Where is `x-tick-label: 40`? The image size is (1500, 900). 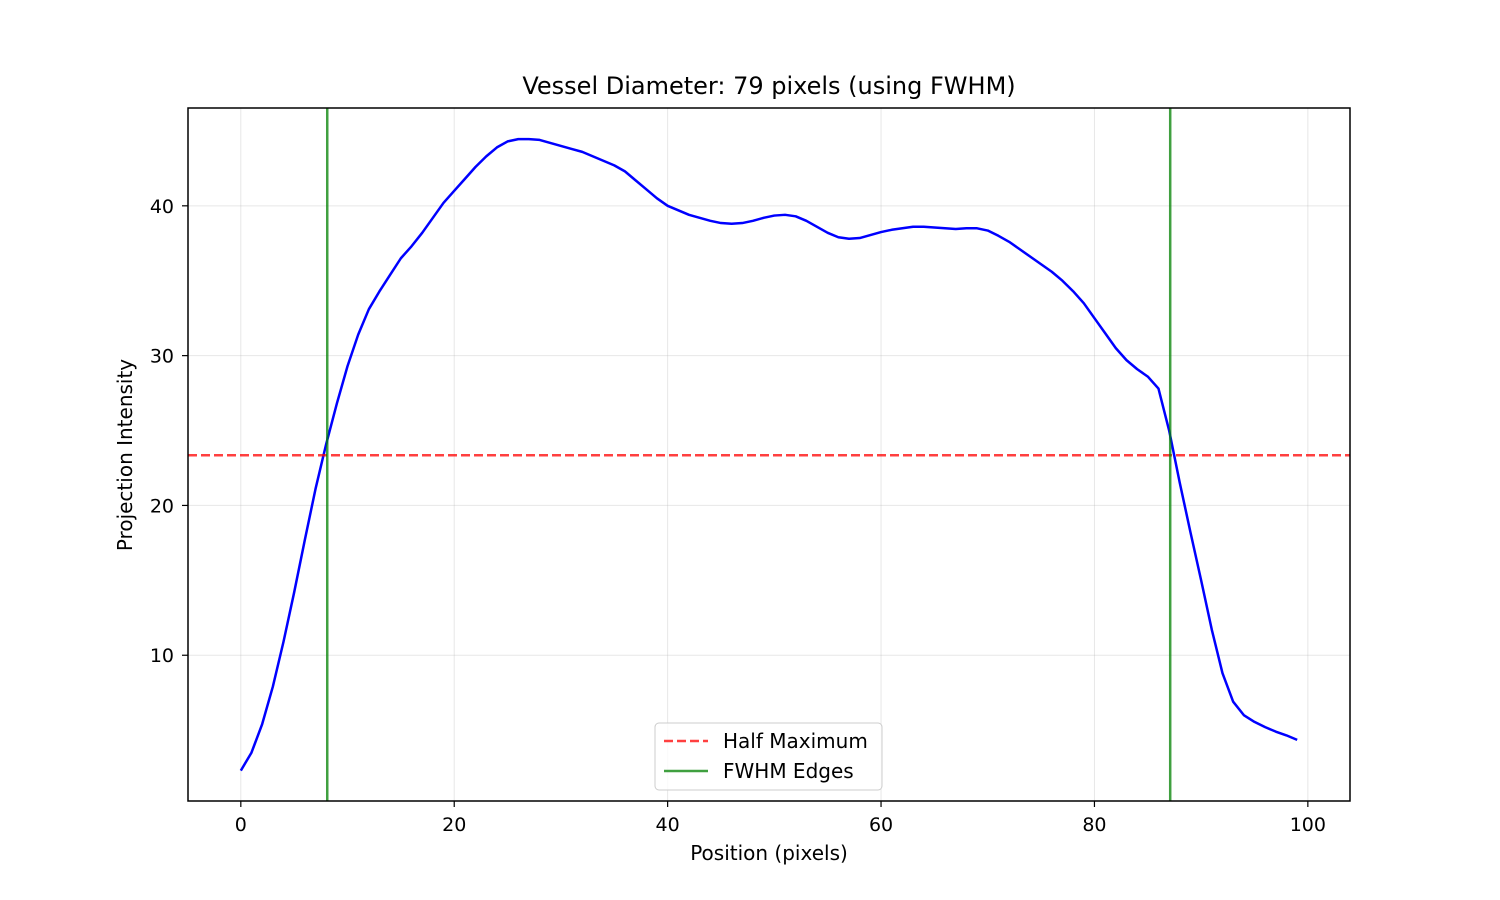
x-tick-label: 40 is located at coordinates (668, 825).